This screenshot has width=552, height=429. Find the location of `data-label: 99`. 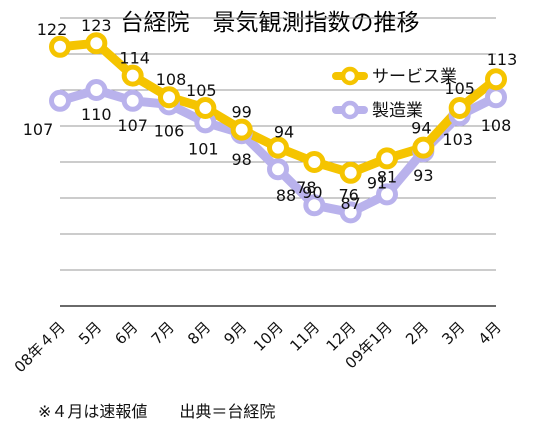

data-label: 99 is located at coordinates (241, 112).